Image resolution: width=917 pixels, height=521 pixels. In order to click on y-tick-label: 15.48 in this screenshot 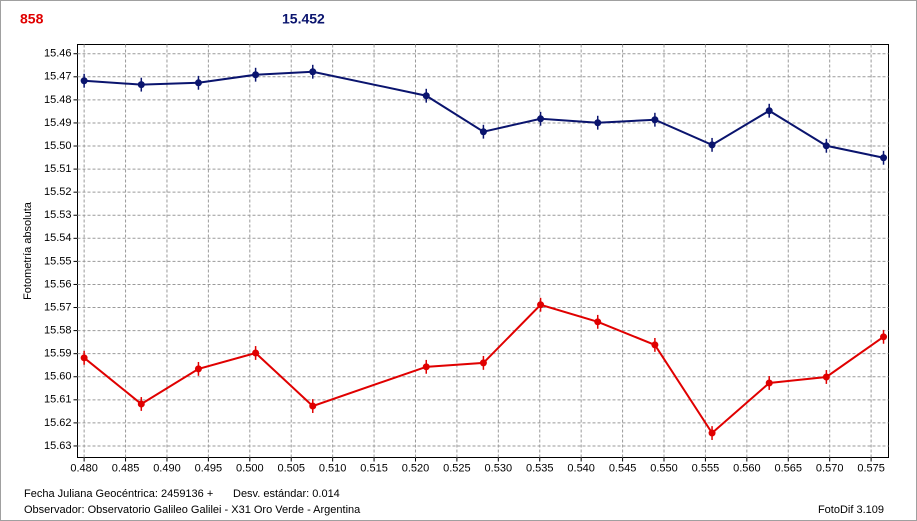, I will do `click(58, 100)`.